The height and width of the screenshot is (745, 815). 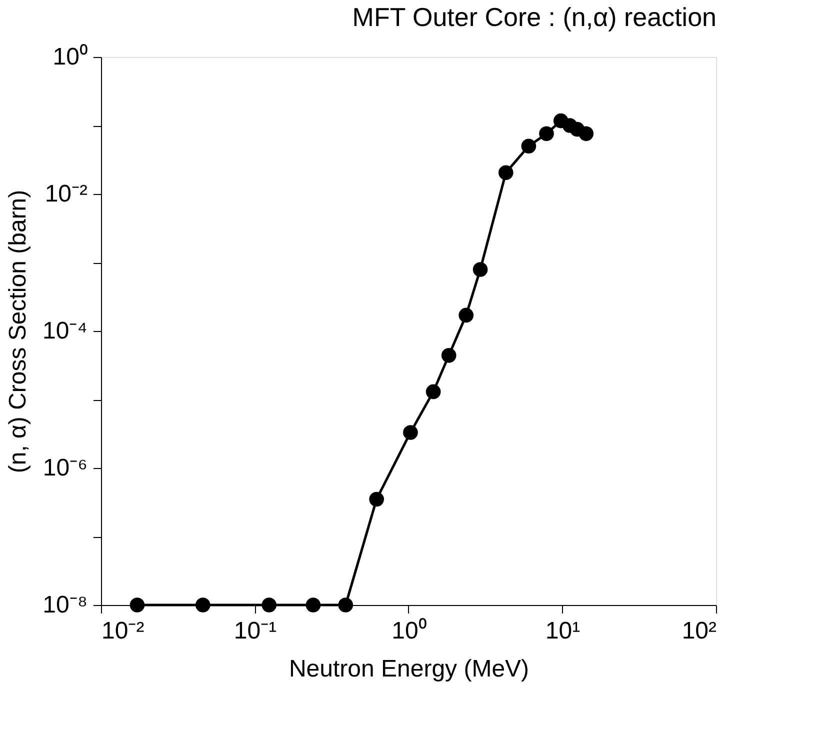 What do you see at coordinates (409, 631) in the screenshot?
I see `x-tick-label: 10⁰` at bounding box center [409, 631].